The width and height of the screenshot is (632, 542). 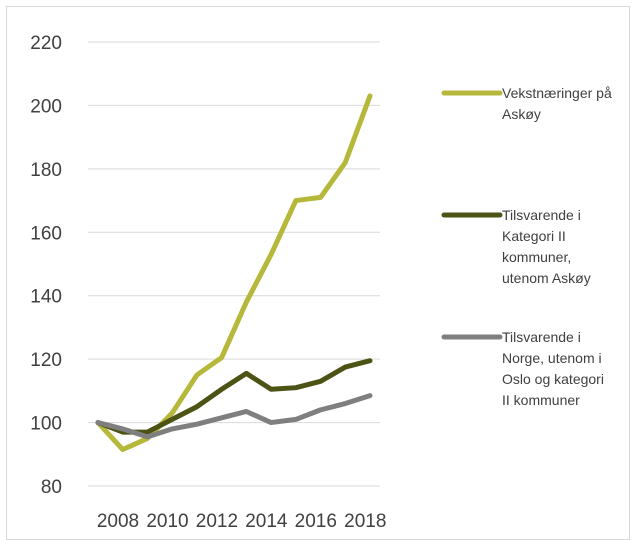 I want to click on x-tick-label: 2014, so click(x=266, y=521).